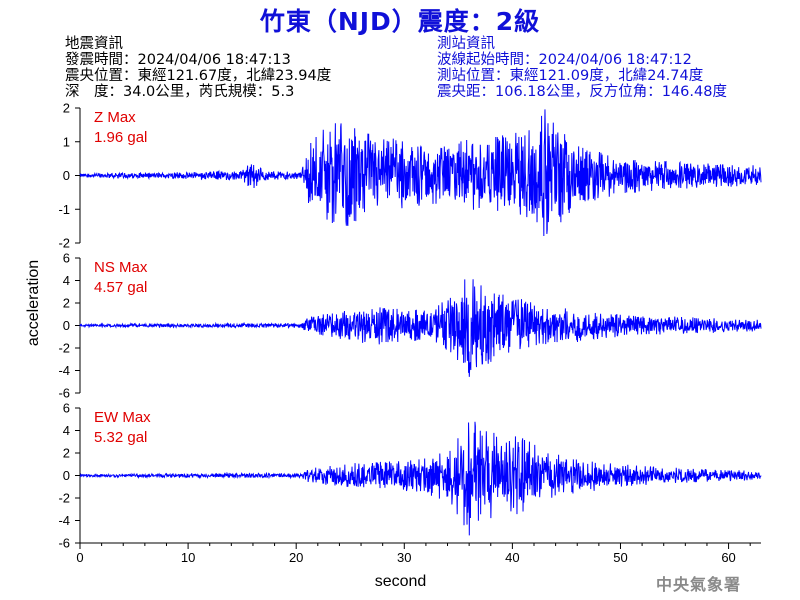  Describe the element at coordinates (66, 175) in the screenshot. I see `z-y-tick-label: 0` at that location.